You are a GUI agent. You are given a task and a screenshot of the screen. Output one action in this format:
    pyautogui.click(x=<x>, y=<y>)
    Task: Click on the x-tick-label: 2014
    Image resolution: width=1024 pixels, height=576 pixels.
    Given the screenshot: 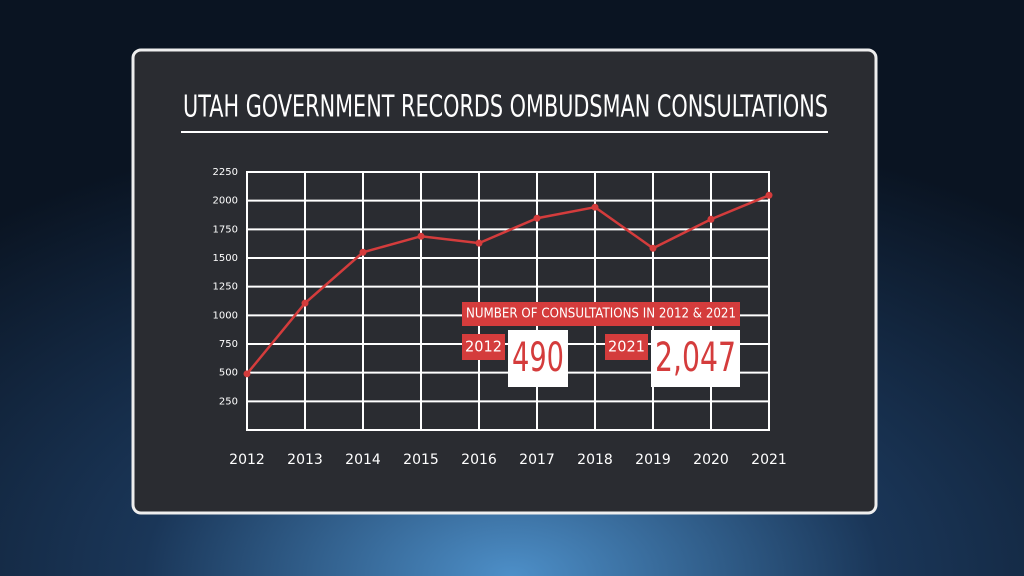 What is the action you would take?
    pyautogui.click(x=363, y=460)
    